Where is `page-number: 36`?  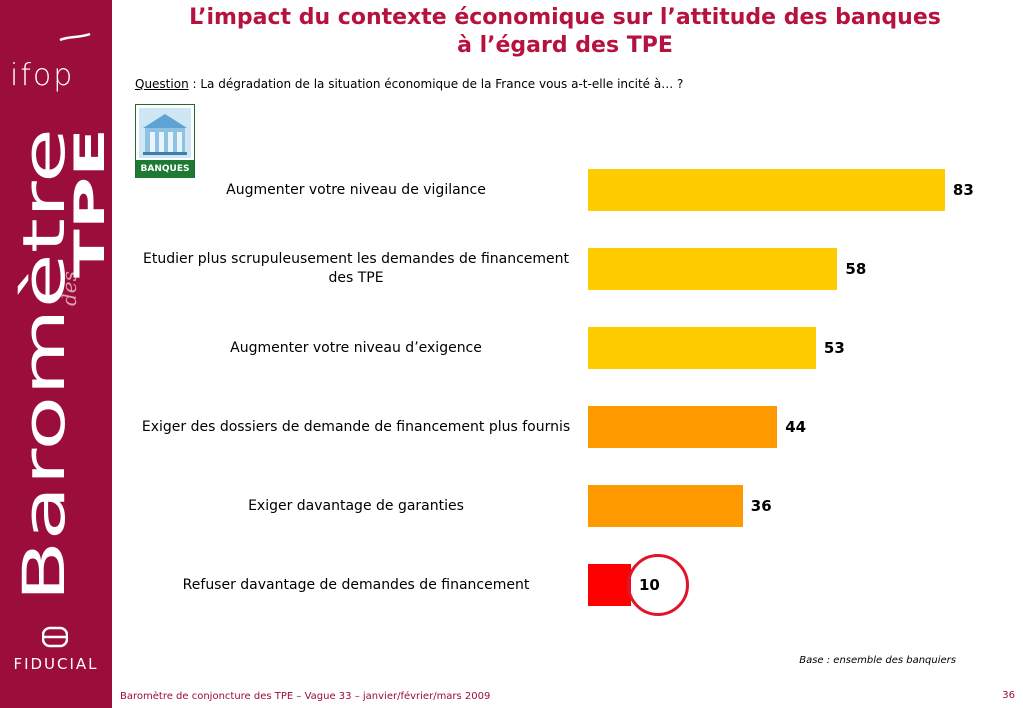 page-number: 36 is located at coordinates (1008, 695).